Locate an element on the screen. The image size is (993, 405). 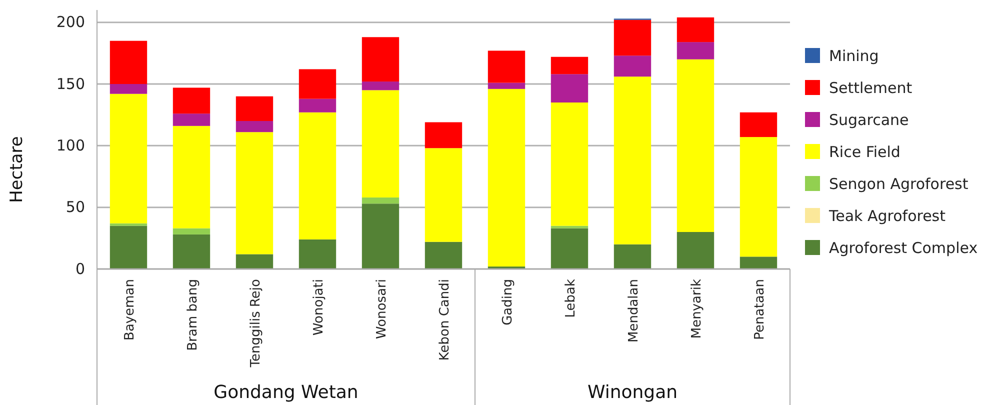
legend-label: Agroforest Complex is located at coordinates (903, 248).